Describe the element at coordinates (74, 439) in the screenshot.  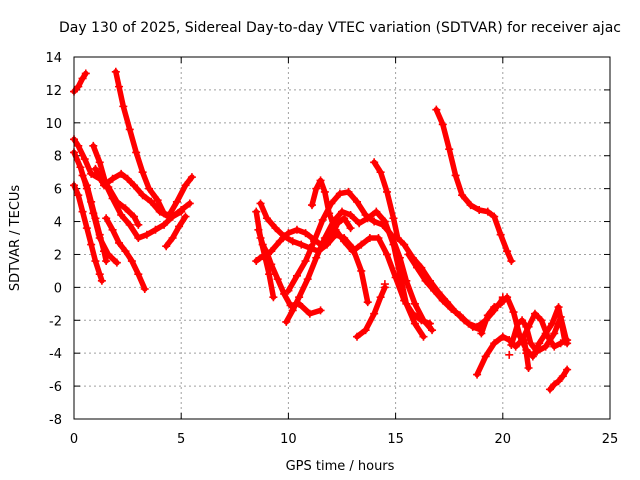
I see `x-tick-label: 0` at that location.